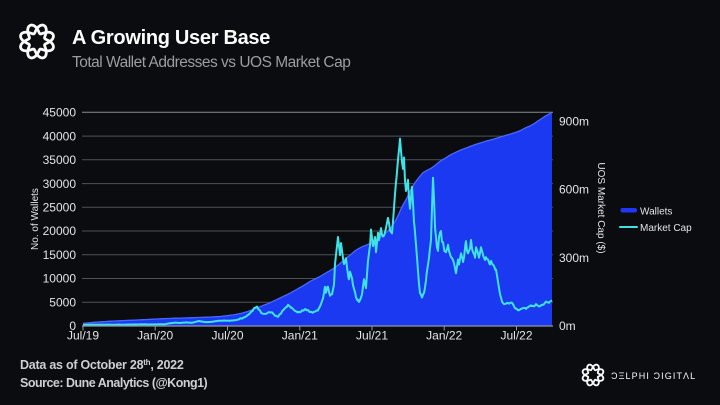 Image resolution: width=720 pixels, height=405 pixels. Describe the element at coordinates (60, 136) in the screenshot. I see `svg-text: 40000` at that location.